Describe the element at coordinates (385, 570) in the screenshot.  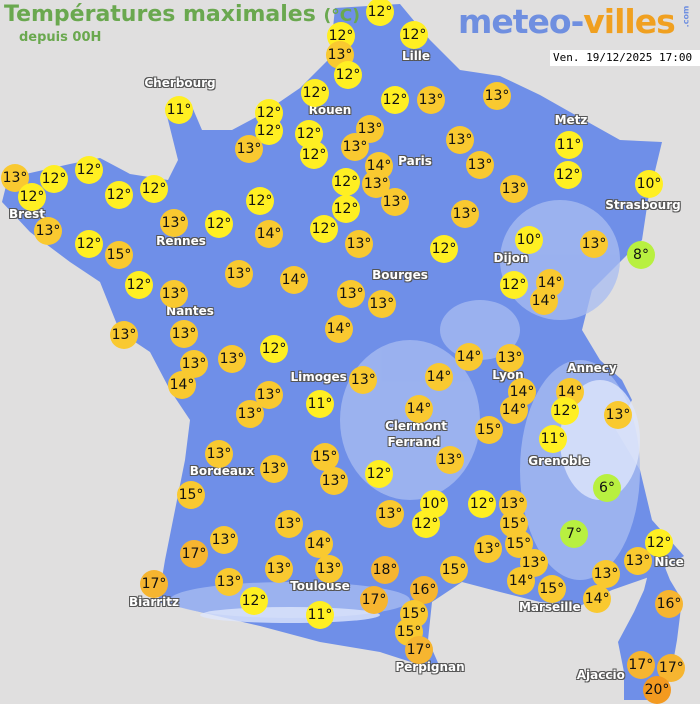
I see `temperature-marker: 18°` at that location.